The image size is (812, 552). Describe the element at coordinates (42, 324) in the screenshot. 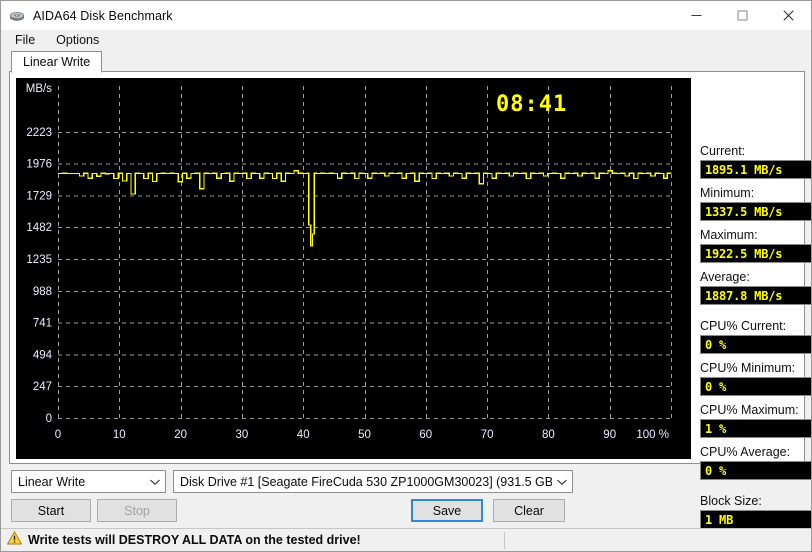

I see `y-tick-label: 741` at that location.